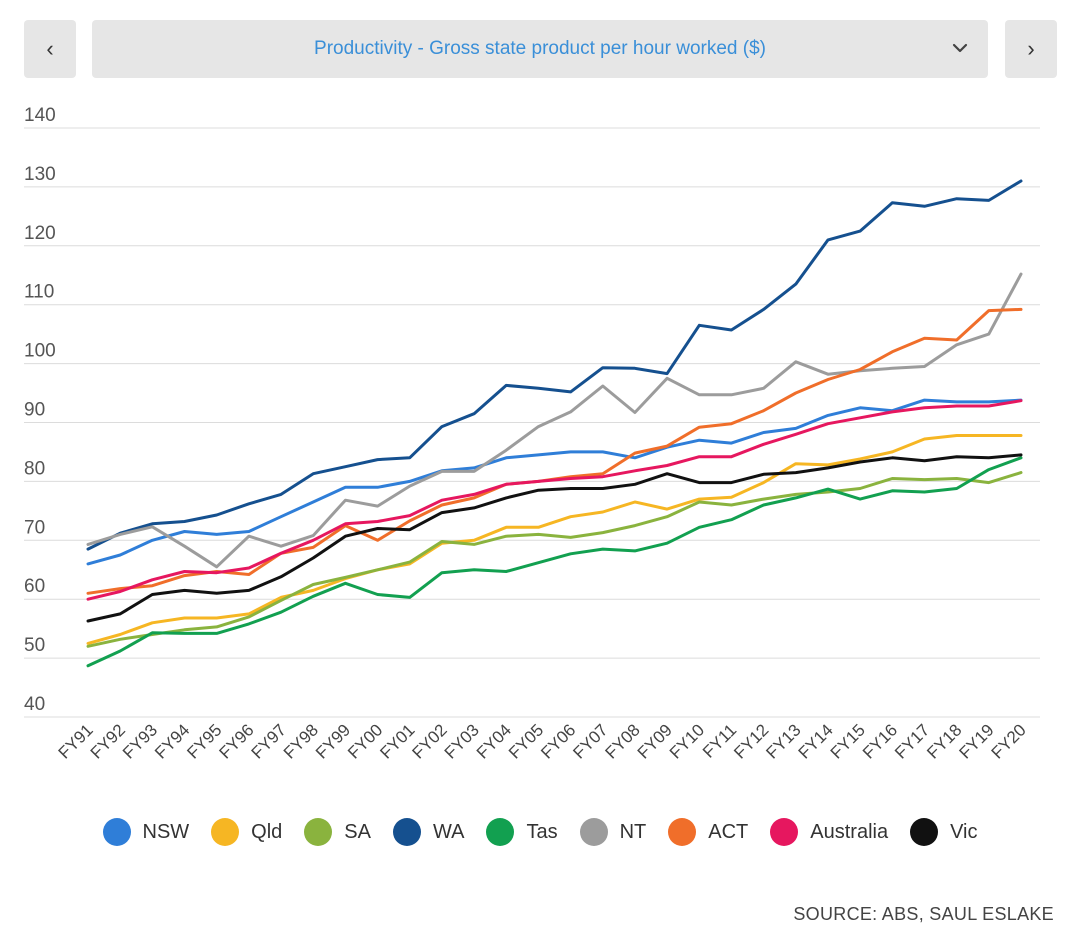 This screenshot has height=948, width=1080. Describe the element at coordinates (204, 741) in the screenshot. I see `x-tick-label: FY95` at that location.